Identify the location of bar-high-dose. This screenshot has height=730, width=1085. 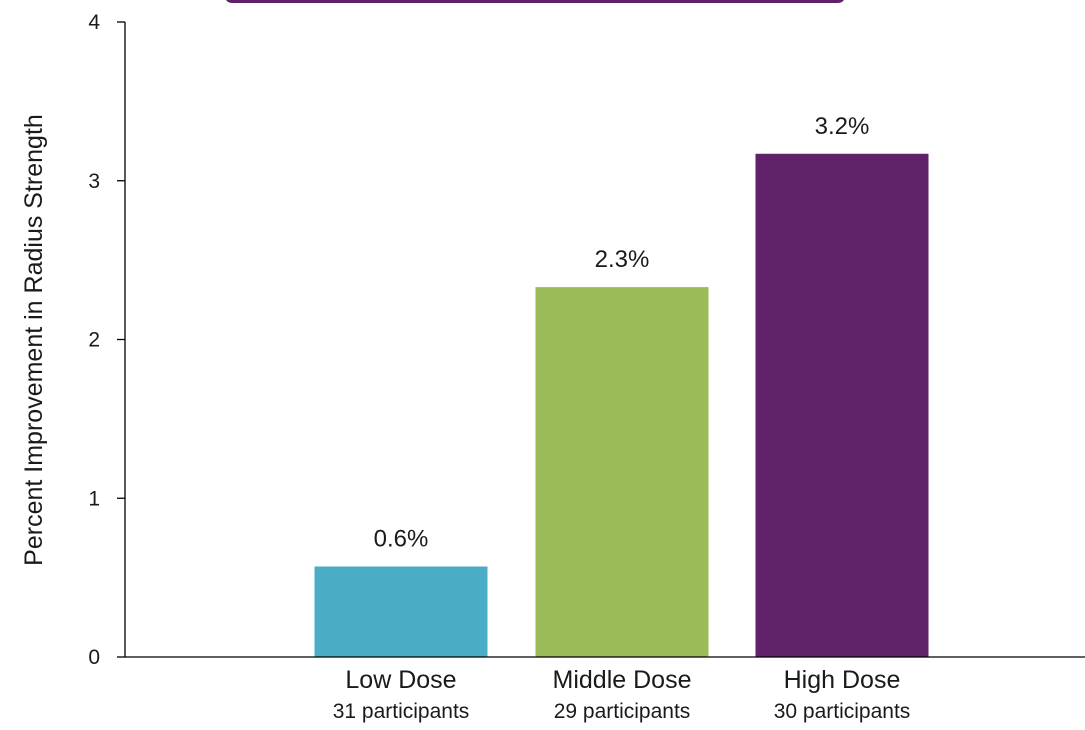
(842, 405).